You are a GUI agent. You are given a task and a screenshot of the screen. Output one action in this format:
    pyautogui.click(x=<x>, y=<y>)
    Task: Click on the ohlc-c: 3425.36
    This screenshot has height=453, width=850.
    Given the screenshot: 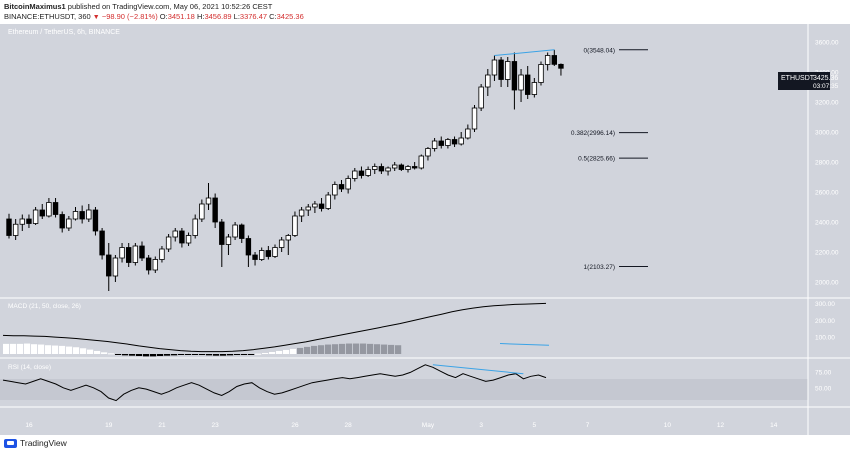 What is the action you would take?
    pyautogui.click(x=290, y=16)
    